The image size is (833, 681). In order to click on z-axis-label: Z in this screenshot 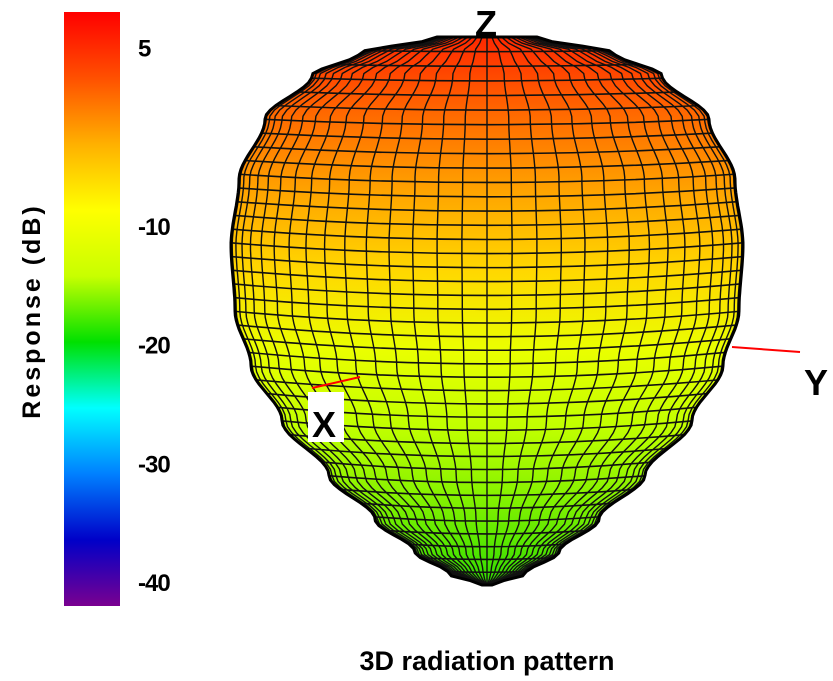, I will do `click(486, 23)`.